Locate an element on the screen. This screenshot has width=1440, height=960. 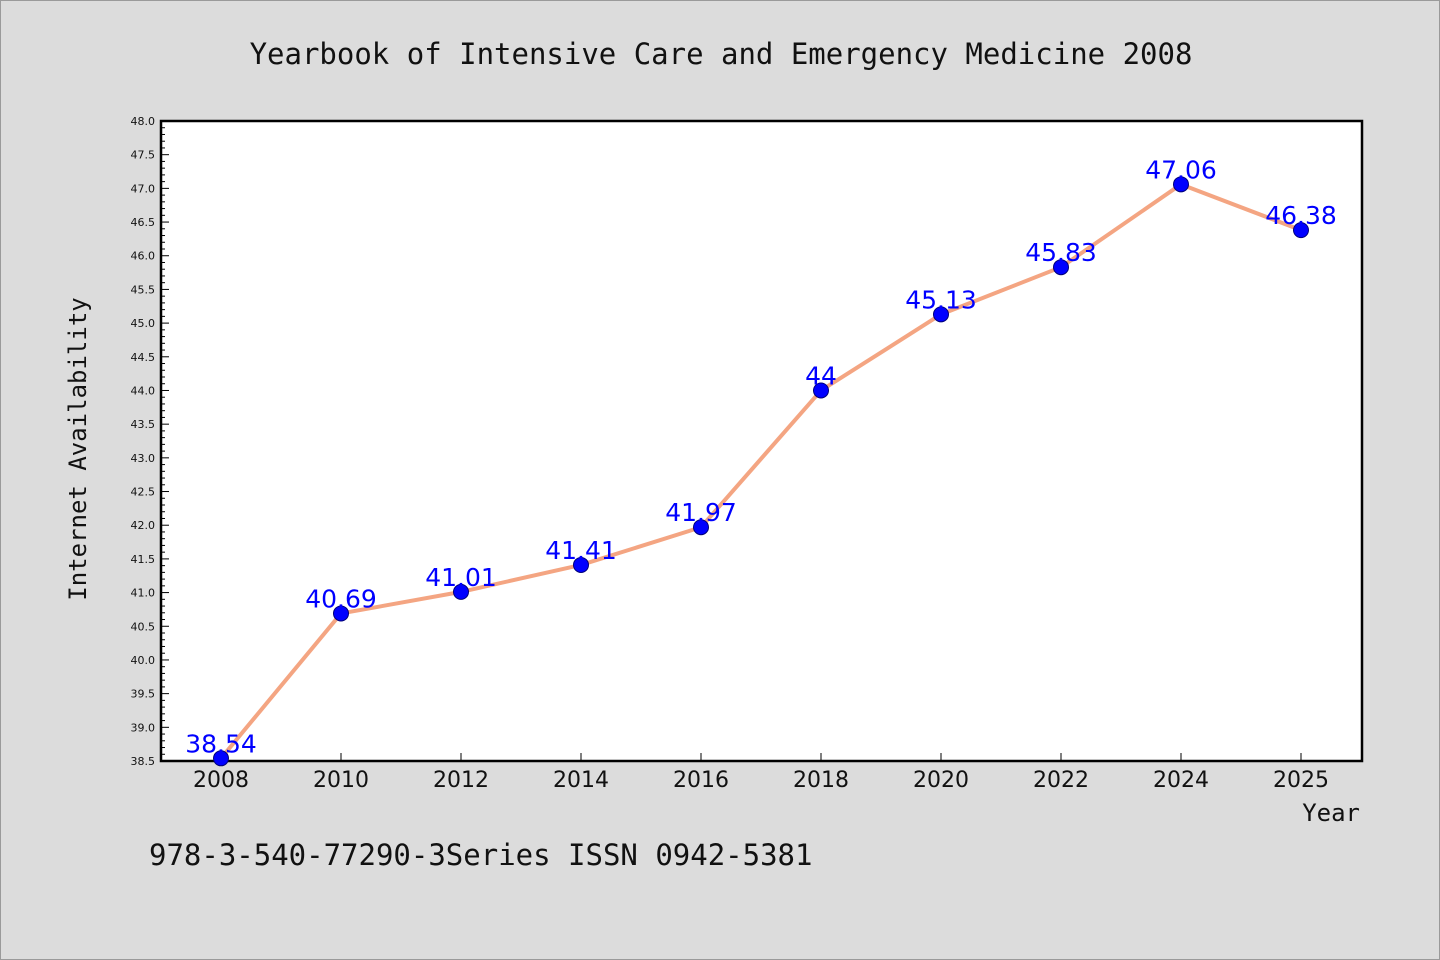
y-tick-label: 45.0 is located at coordinates (143, 323).